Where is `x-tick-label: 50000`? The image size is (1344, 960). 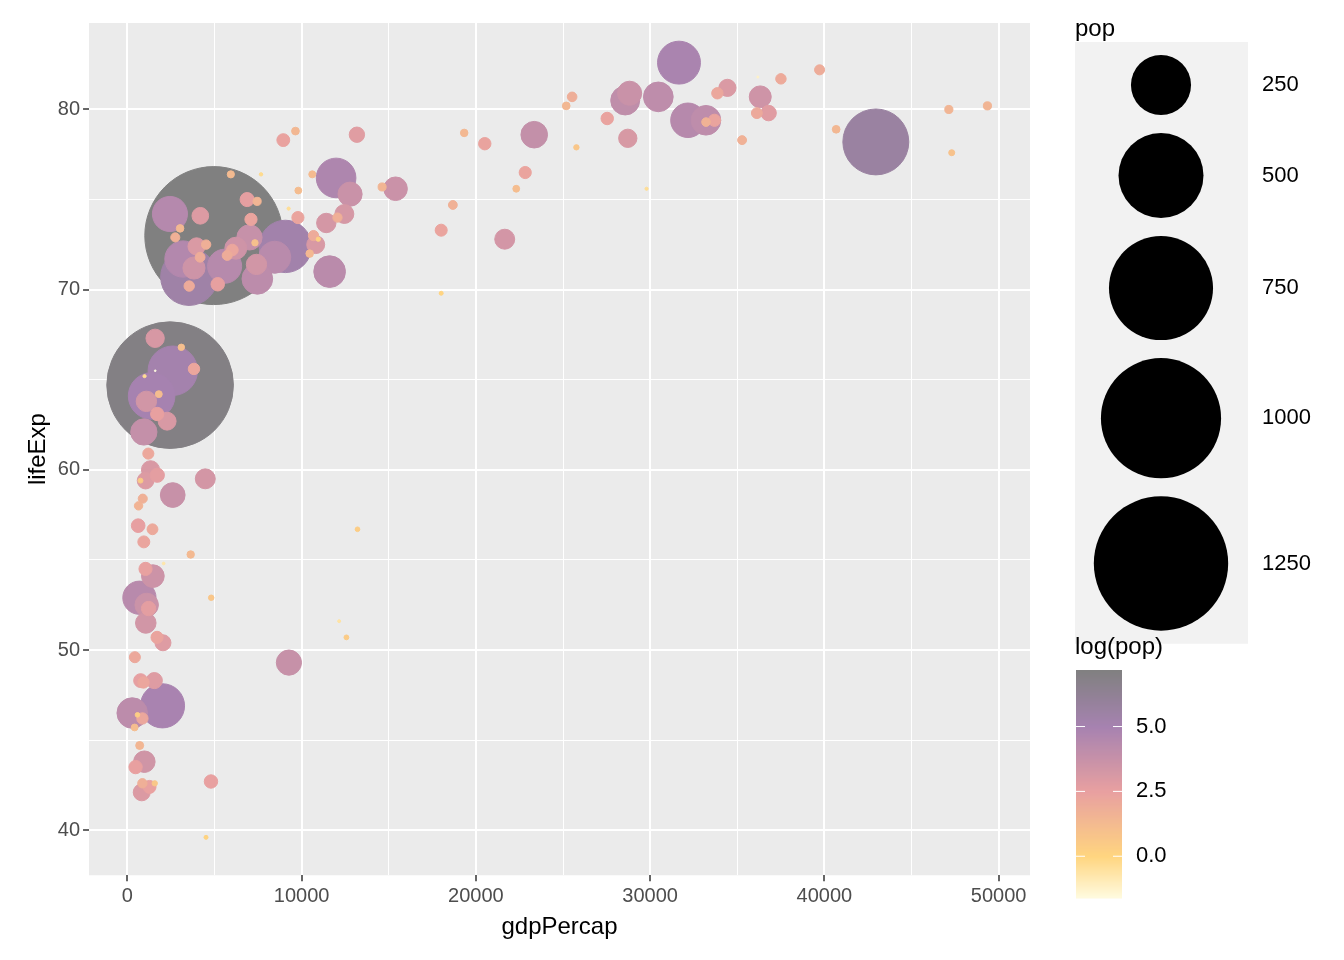
x-tick-label: 50000 is located at coordinates (998, 894).